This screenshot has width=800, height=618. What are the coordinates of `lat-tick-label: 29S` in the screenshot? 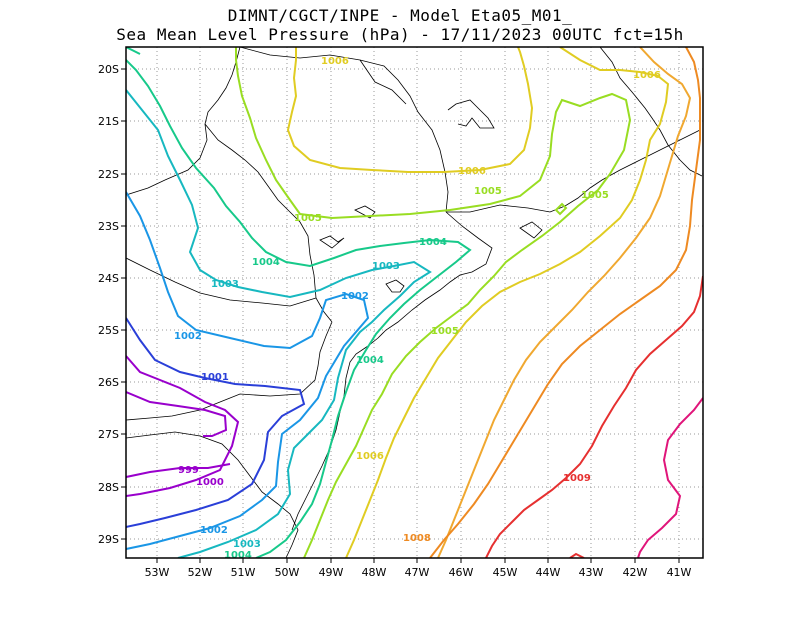 It's located at (108, 539).